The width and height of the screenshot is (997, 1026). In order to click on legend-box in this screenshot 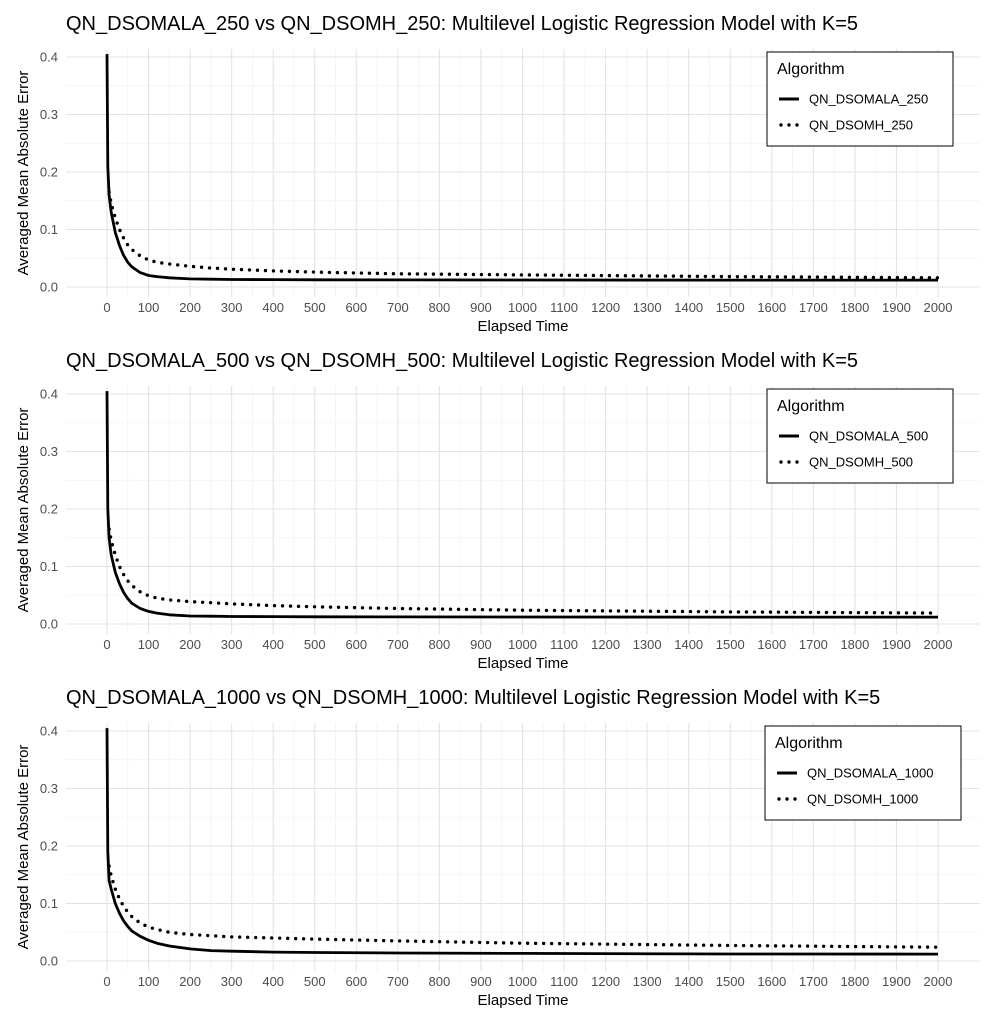, I will do `click(863, 773)`.